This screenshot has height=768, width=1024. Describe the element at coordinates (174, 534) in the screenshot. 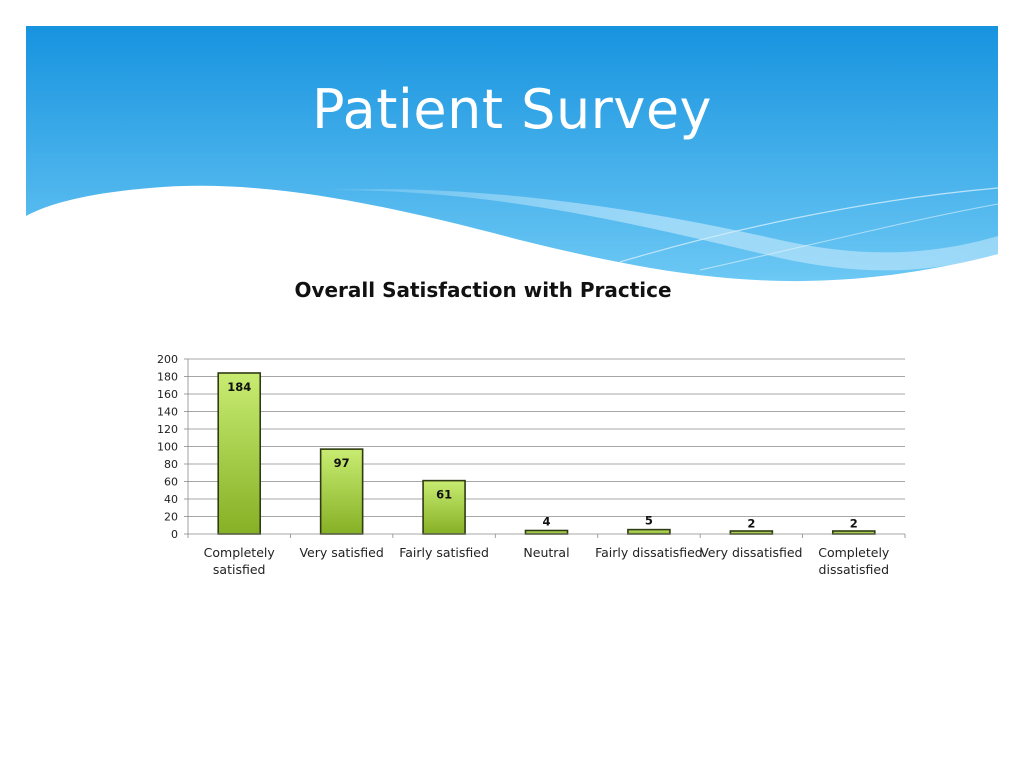

I see `y-tick-label: 0` at that location.